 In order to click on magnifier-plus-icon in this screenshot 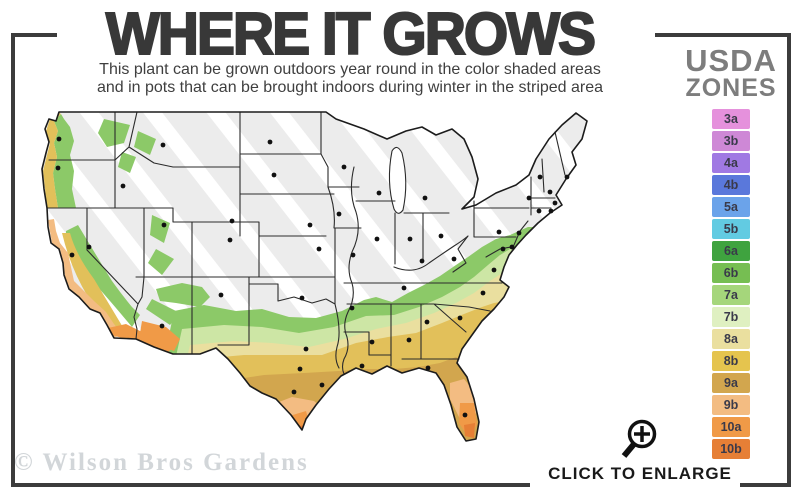, I will do `click(640, 438)`.